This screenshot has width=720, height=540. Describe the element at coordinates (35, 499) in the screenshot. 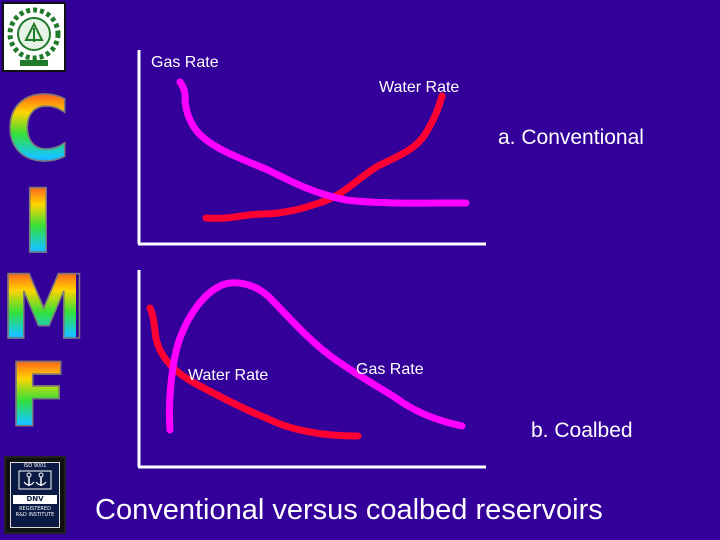

I see `cert-text-dnv: DNV` at that location.